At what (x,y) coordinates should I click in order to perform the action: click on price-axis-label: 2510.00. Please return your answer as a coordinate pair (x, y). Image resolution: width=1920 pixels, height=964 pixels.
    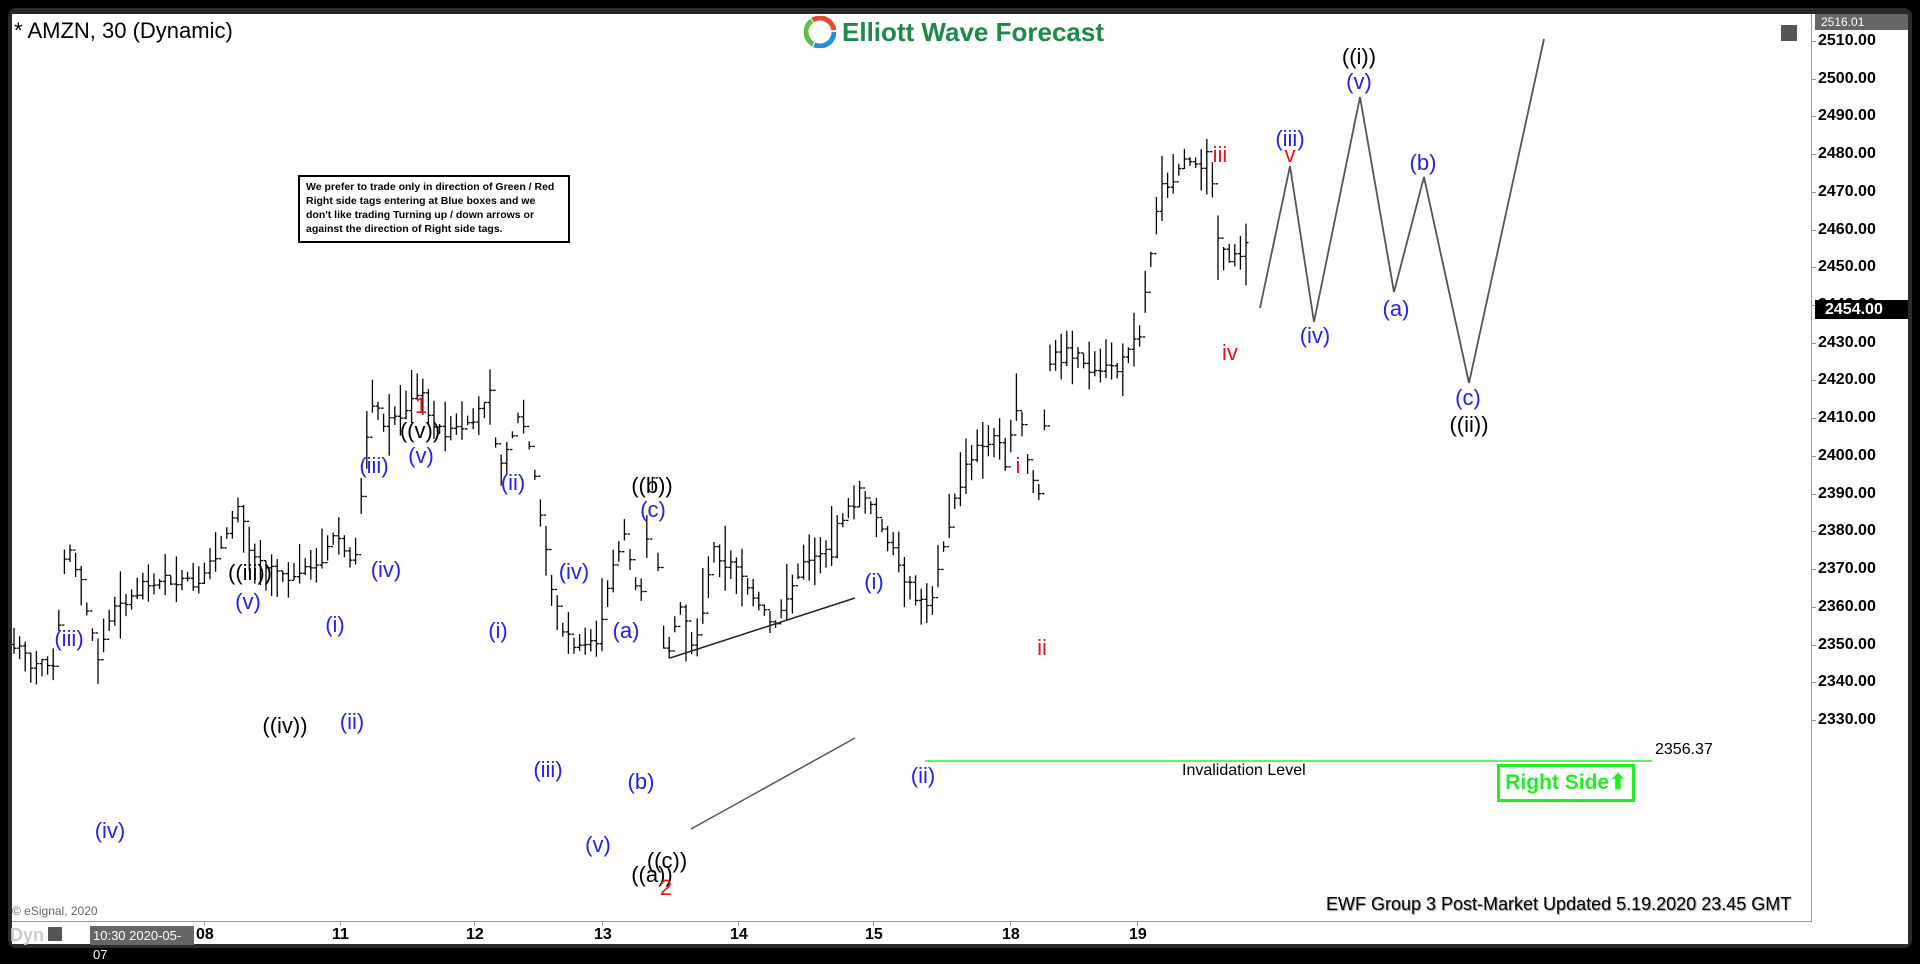
    Looking at the image, I should click on (1847, 40).